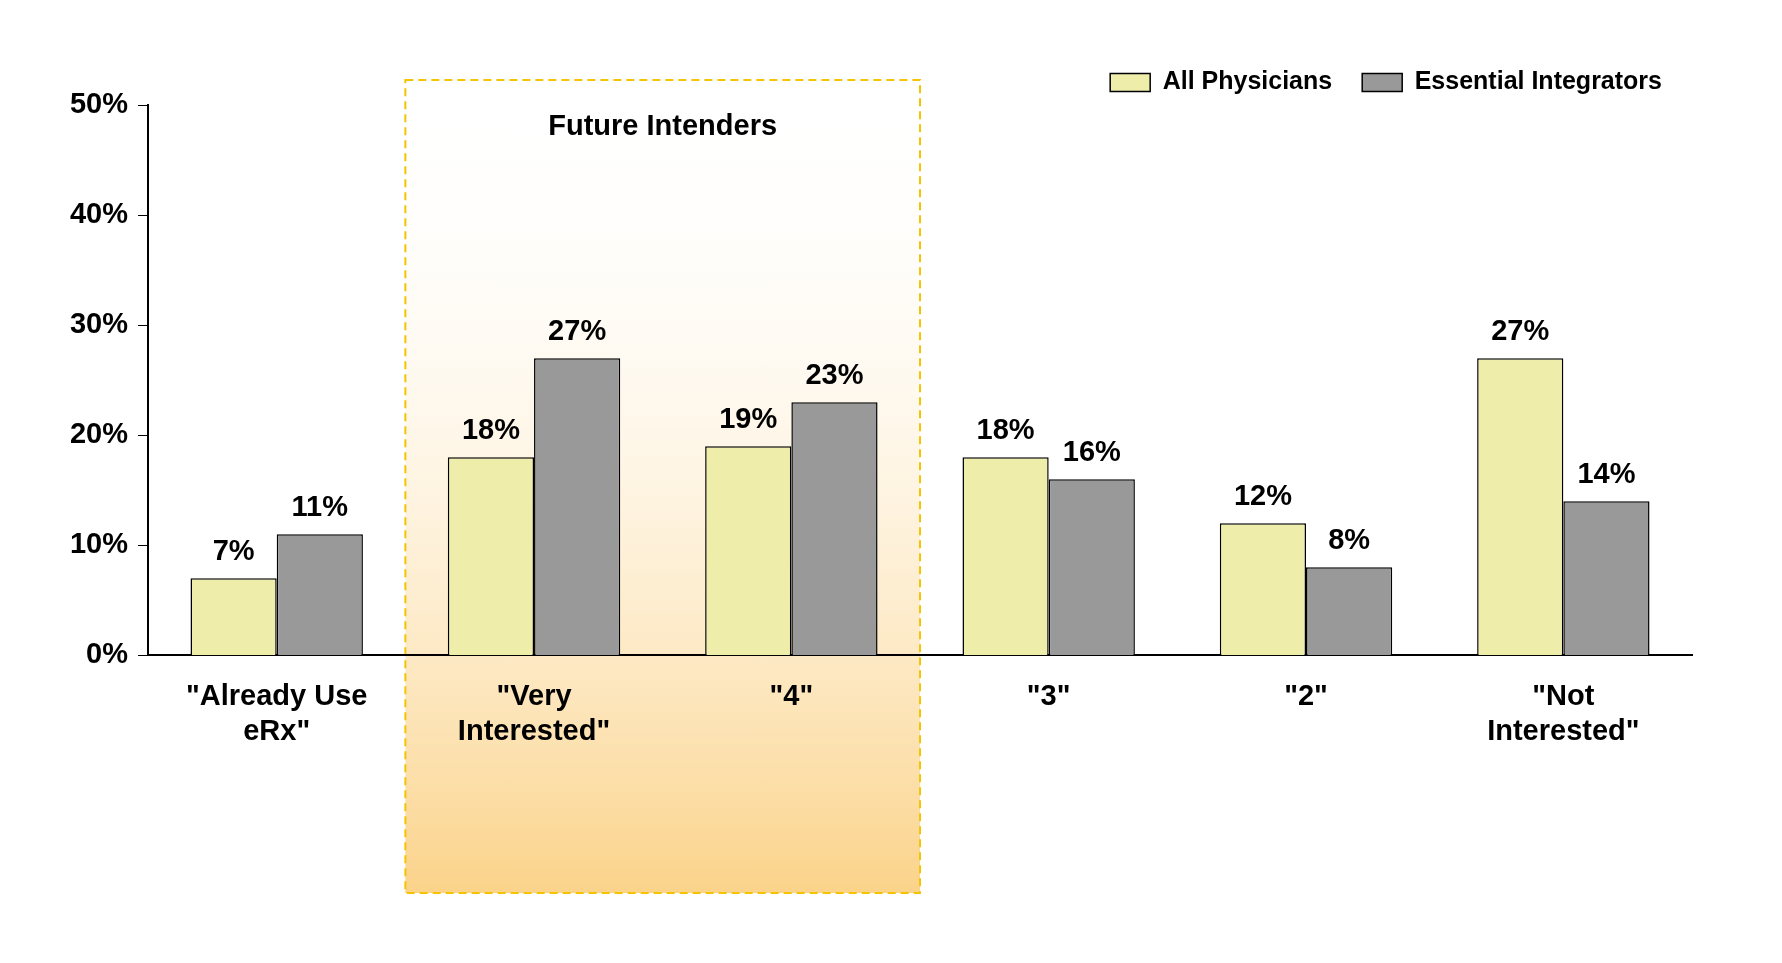 The height and width of the screenshot is (963, 1782). Describe the element at coordinates (1247, 80) in the screenshot. I see `legend-label: All Physicians` at that location.